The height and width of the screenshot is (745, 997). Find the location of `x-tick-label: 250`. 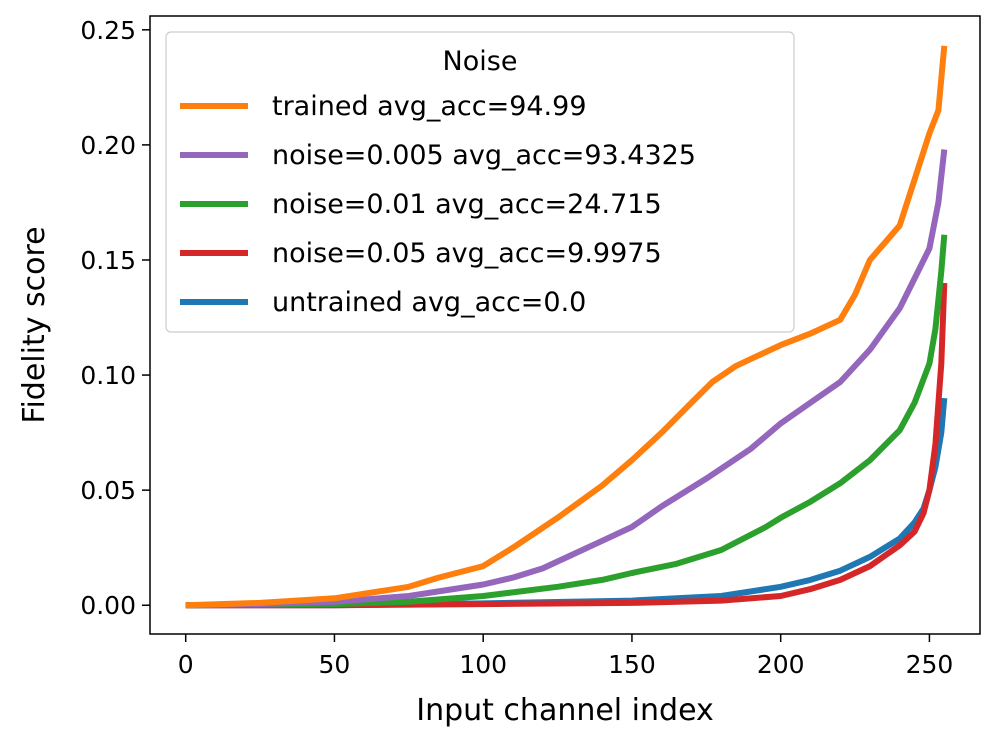

x-tick-label: 250 is located at coordinates (930, 664).